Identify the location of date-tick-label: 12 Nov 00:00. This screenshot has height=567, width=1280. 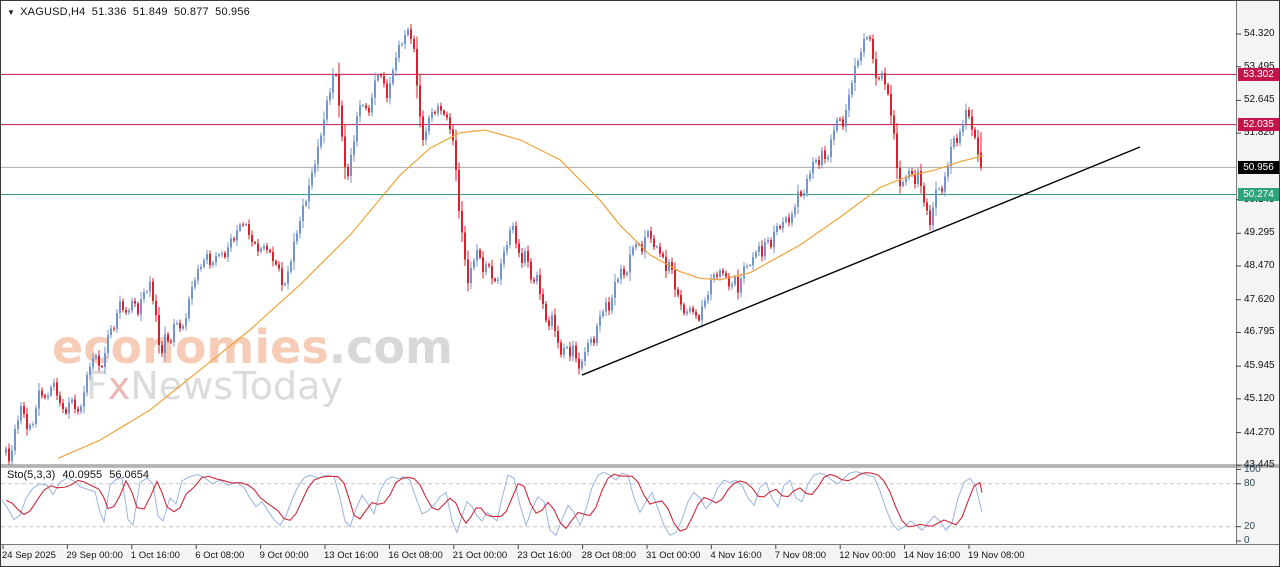
(867, 555).